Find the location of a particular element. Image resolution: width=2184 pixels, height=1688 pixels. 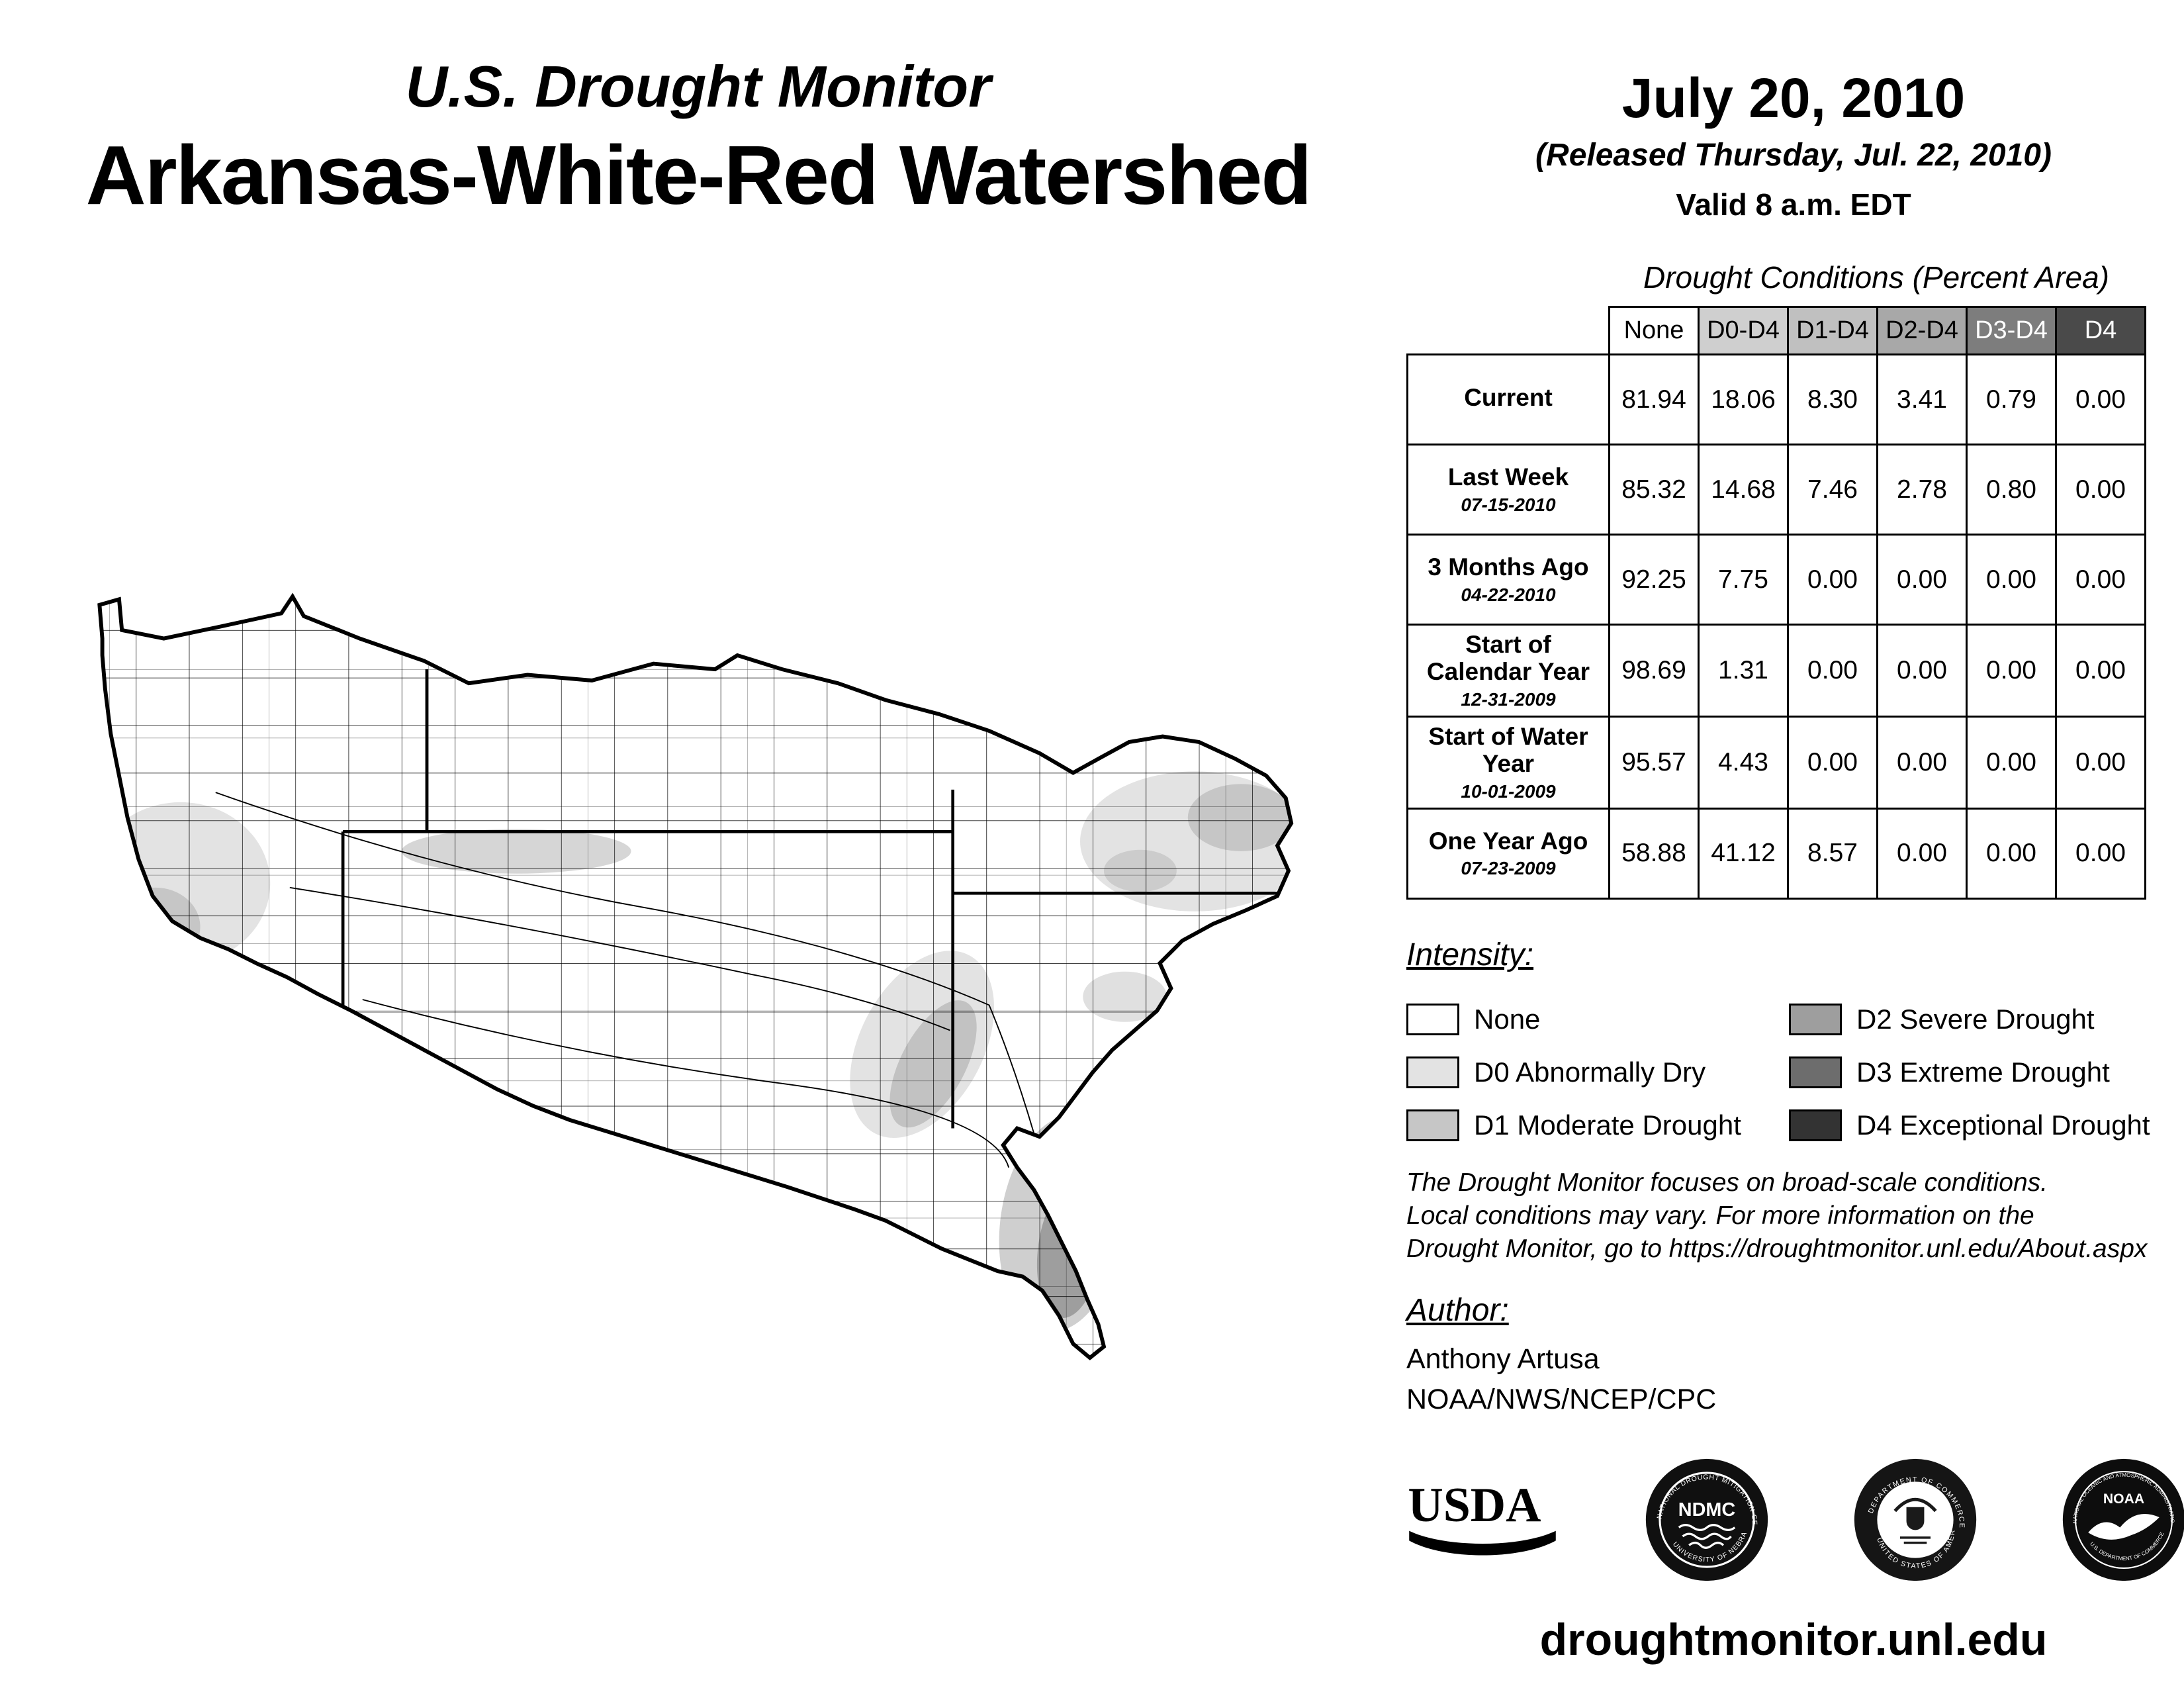

row-label-date: 04-22-2010 is located at coordinates (1508, 594).